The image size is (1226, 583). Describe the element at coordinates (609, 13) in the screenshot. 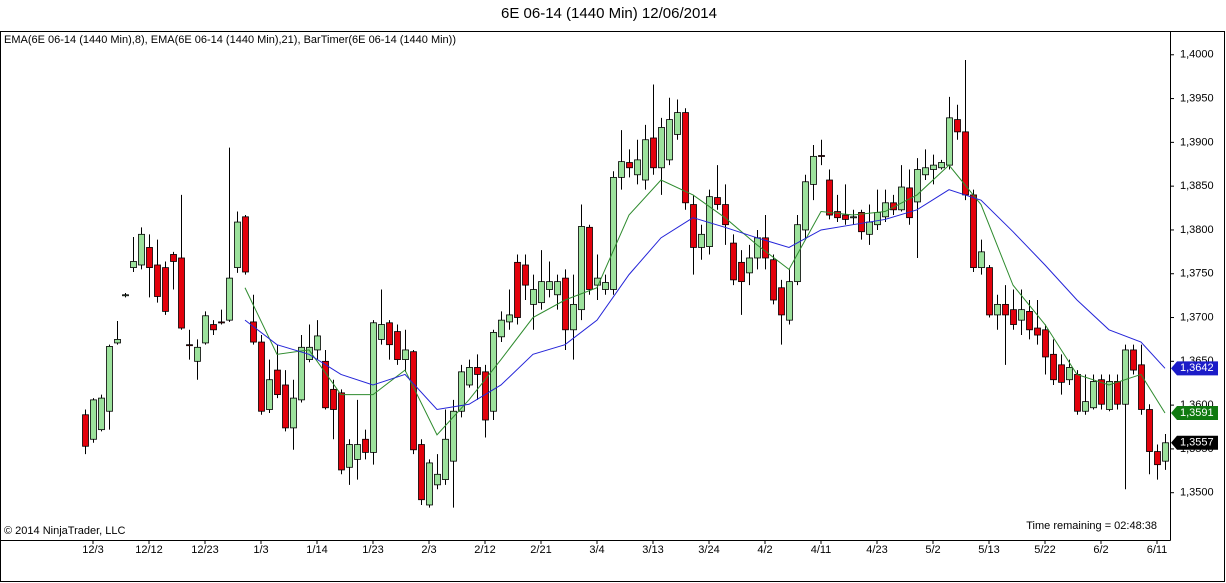

I see `chart-title: 6E 06-14 (1440 Min) 12/06/2014` at that location.